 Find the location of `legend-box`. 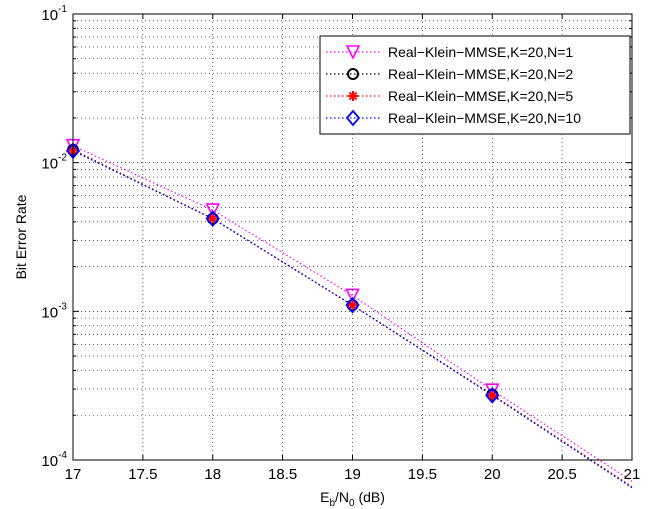

legend-box is located at coordinates (475, 85).